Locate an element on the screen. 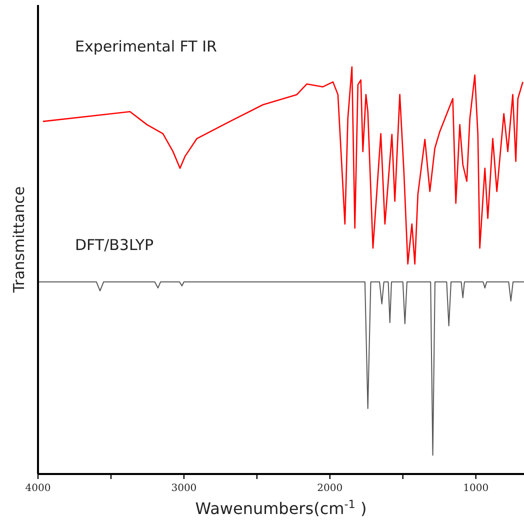 The width and height of the screenshot is (524, 524). x-tick-label: 1000 is located at coordinates (476, 488).